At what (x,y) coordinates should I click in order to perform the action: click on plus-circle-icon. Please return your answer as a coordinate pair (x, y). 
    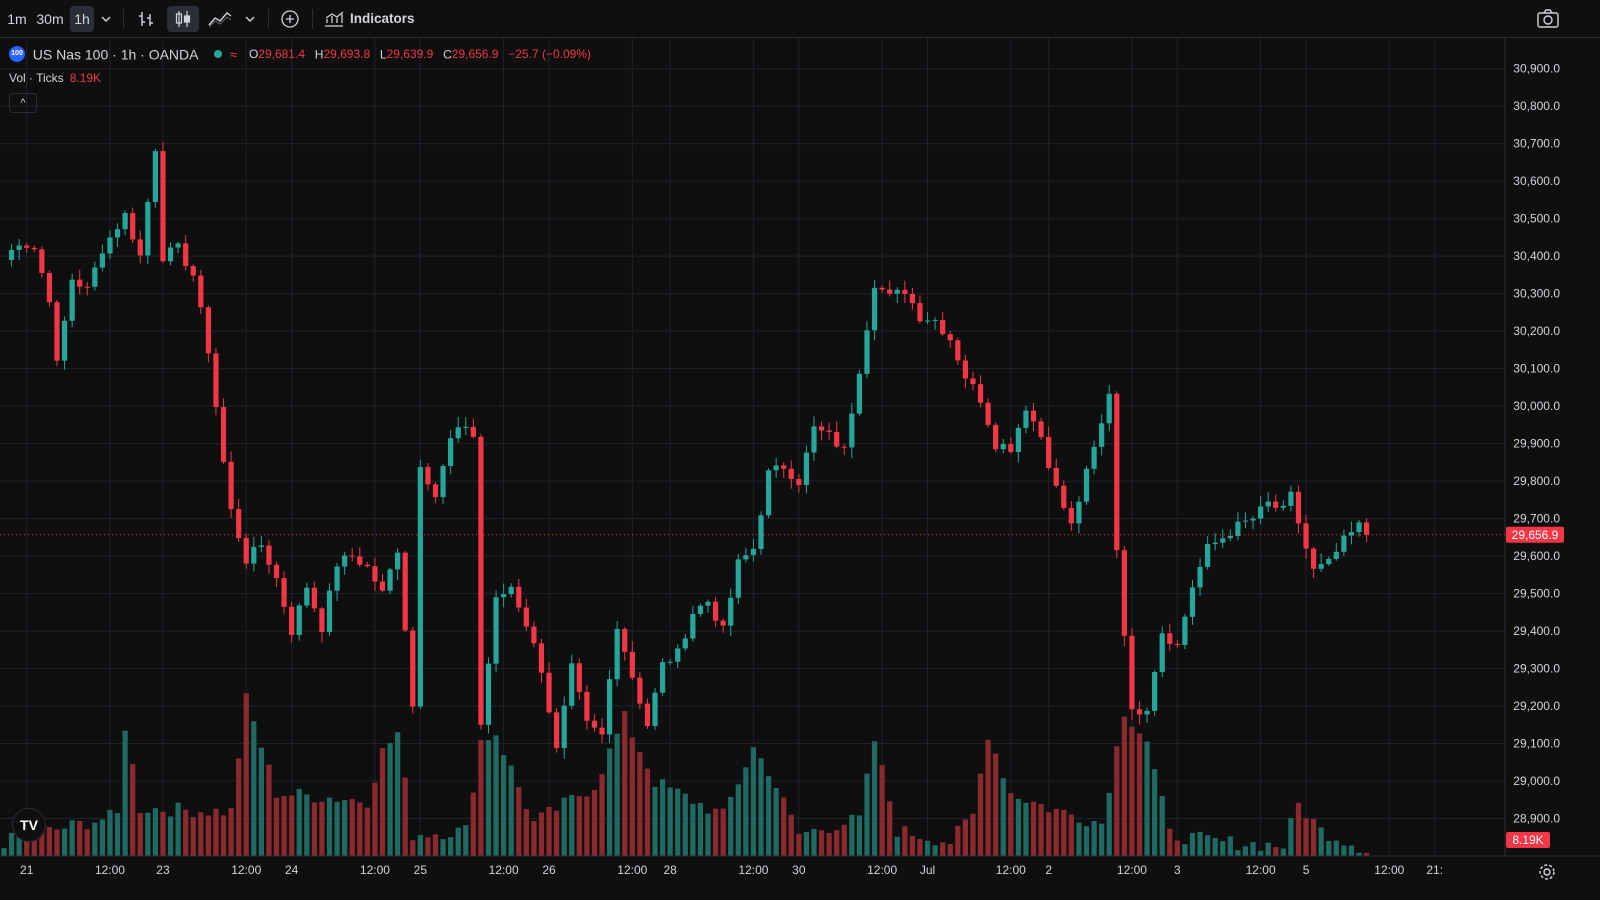
    Looking at the image, I should click on (290, 19).